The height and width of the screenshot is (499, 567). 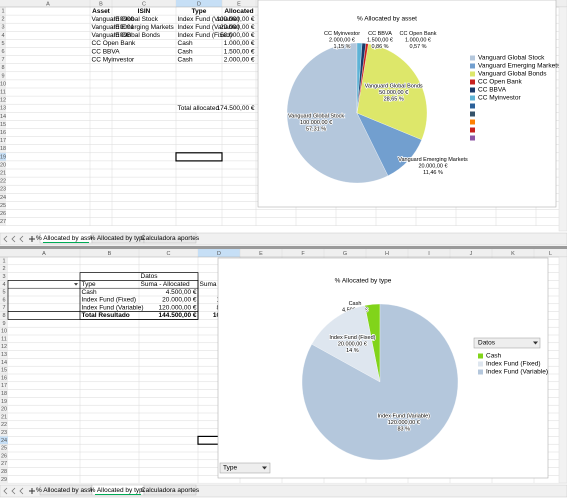 I want to click on cell-text: Datos, so click(x=150, y=276).